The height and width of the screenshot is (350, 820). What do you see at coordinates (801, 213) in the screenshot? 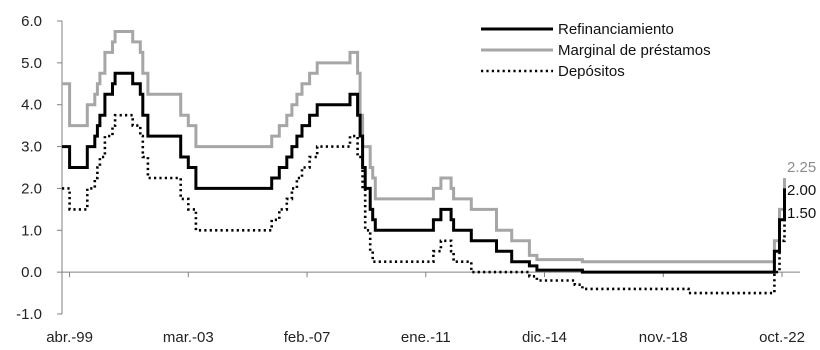
I see `end-value-label-2: 1.50` at bounding box center [801, 213].